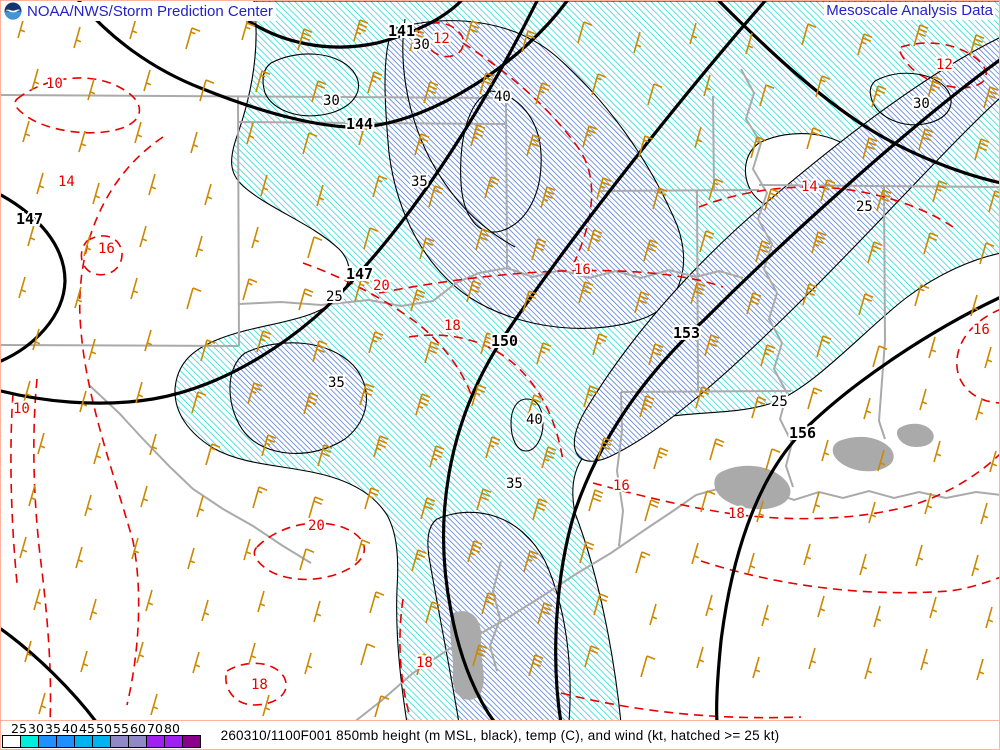 The width and height of the screenshot is (1000, 750). What do you see at coordinates (107, 734) in the screenshot?
I see `wind-speed-colorbar: 25 30 35 40 45 50 55 60 70 80` at bounding box center [107, 734].